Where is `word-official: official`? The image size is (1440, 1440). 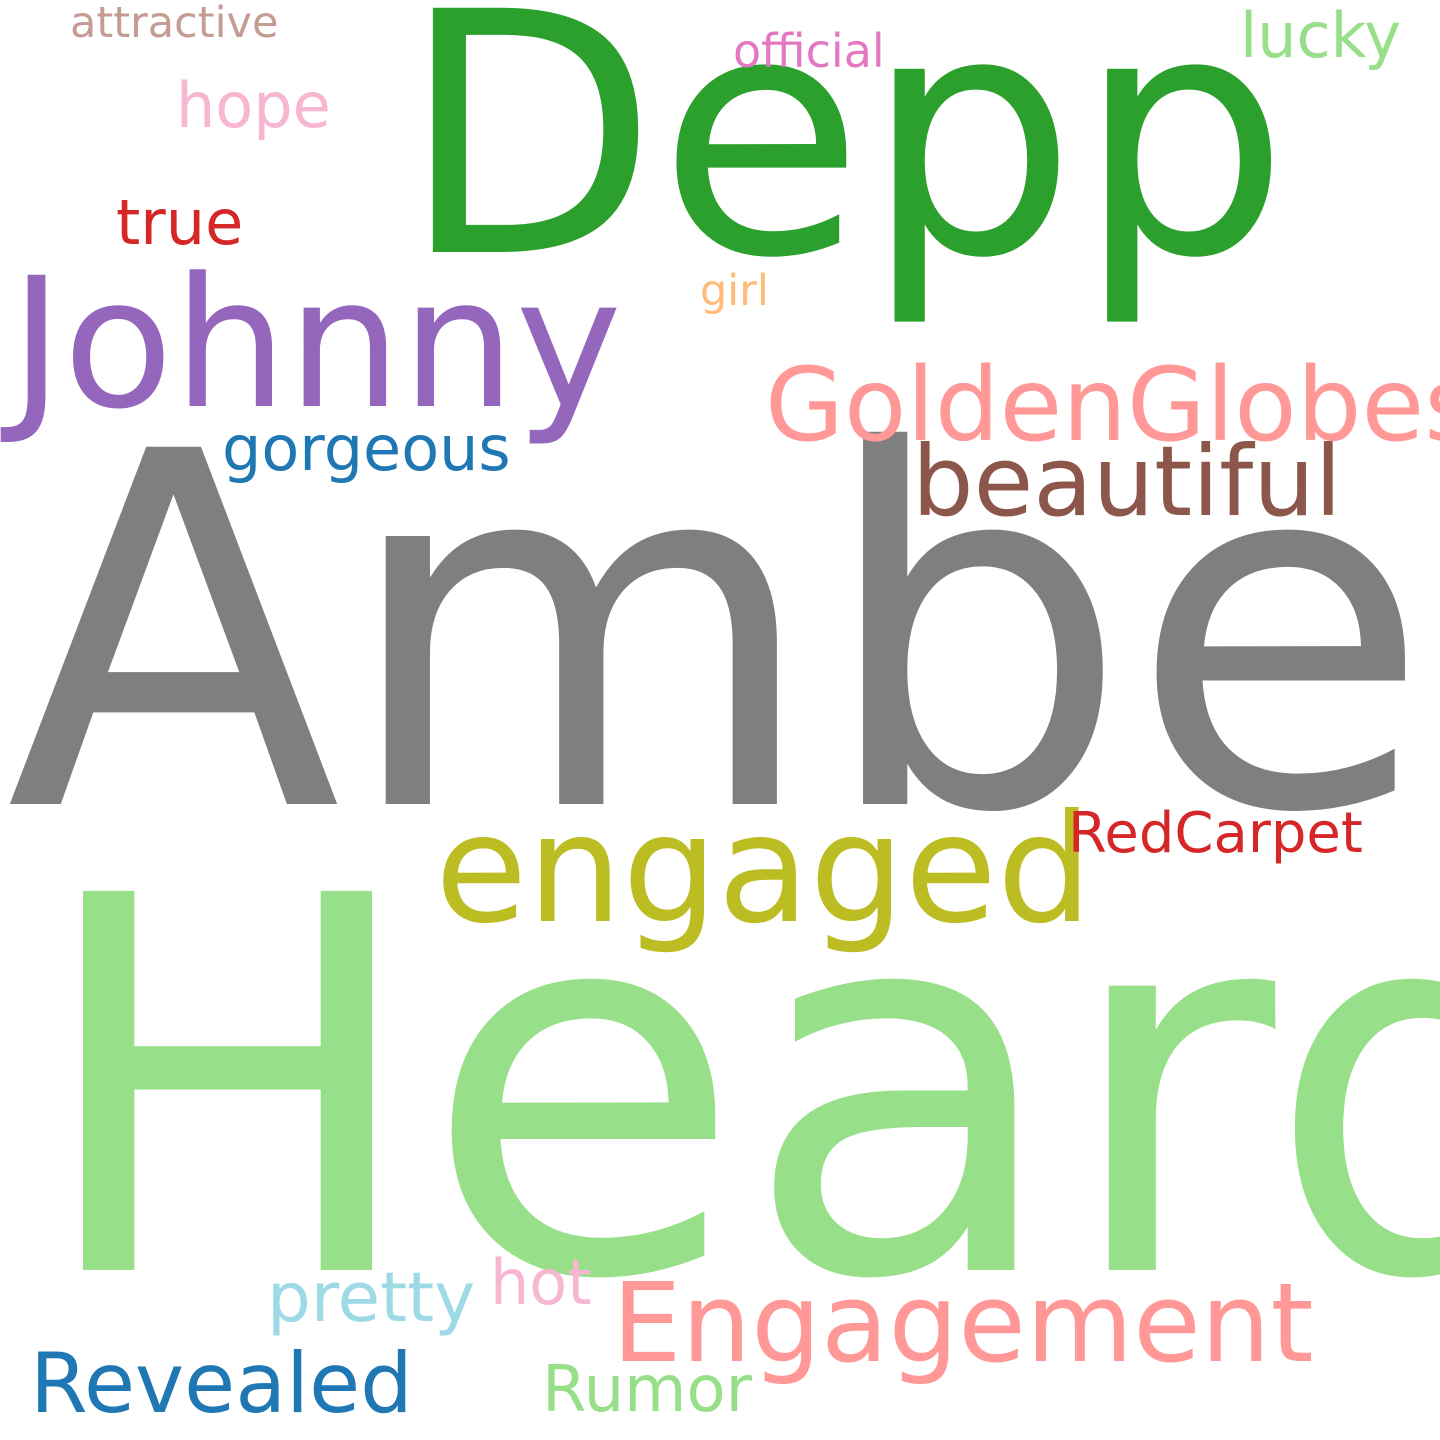 word-official: official is located at coordinates (809, 51).